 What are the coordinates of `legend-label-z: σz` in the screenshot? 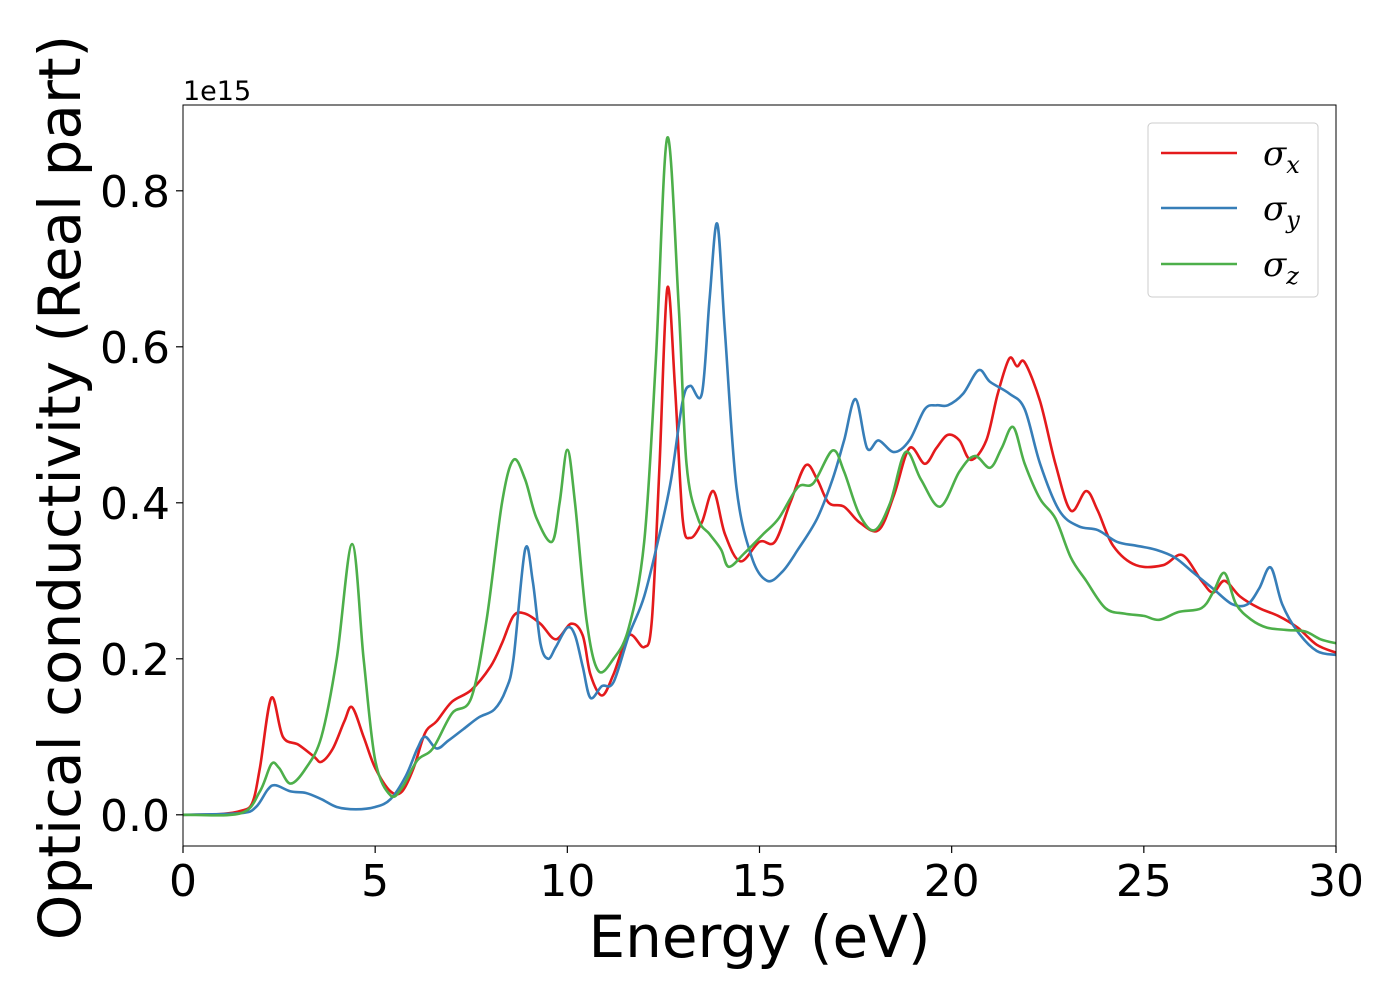 It's located at (1281, 267).